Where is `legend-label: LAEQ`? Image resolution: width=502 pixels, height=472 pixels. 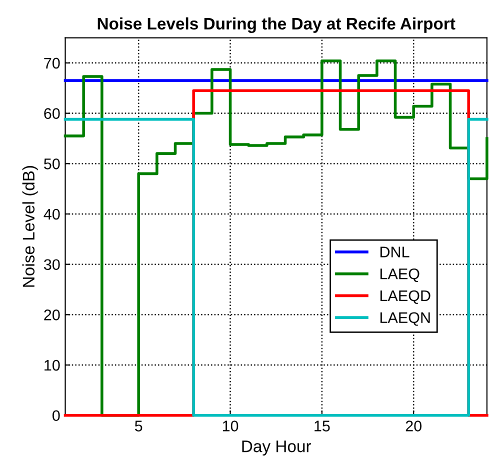 legend-label: LAEQ is located at coordinates (400, 275).